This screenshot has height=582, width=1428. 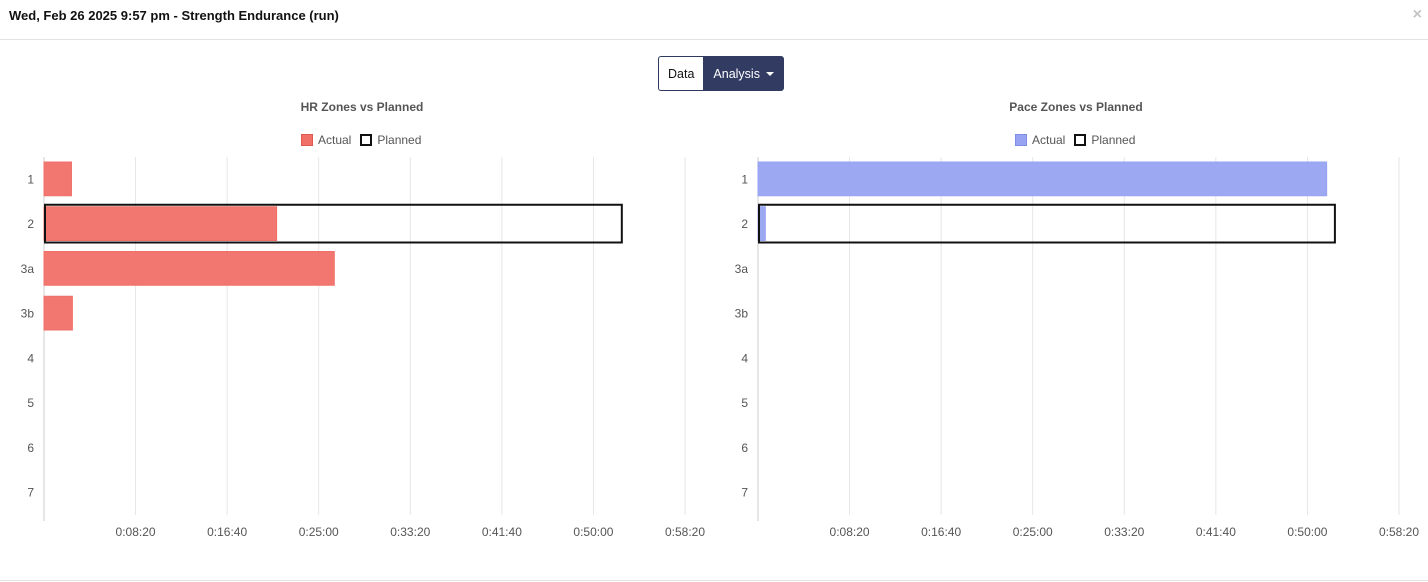 I want to click on data-button: Data, so click(x=681, y=73).